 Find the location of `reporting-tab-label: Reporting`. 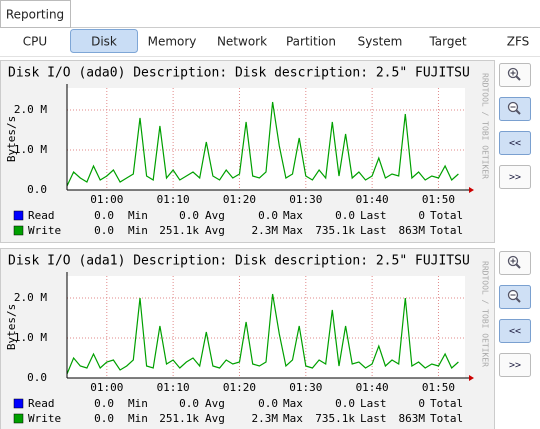

reporting-tab-label: Reporting is located at coordinates (35, 15).